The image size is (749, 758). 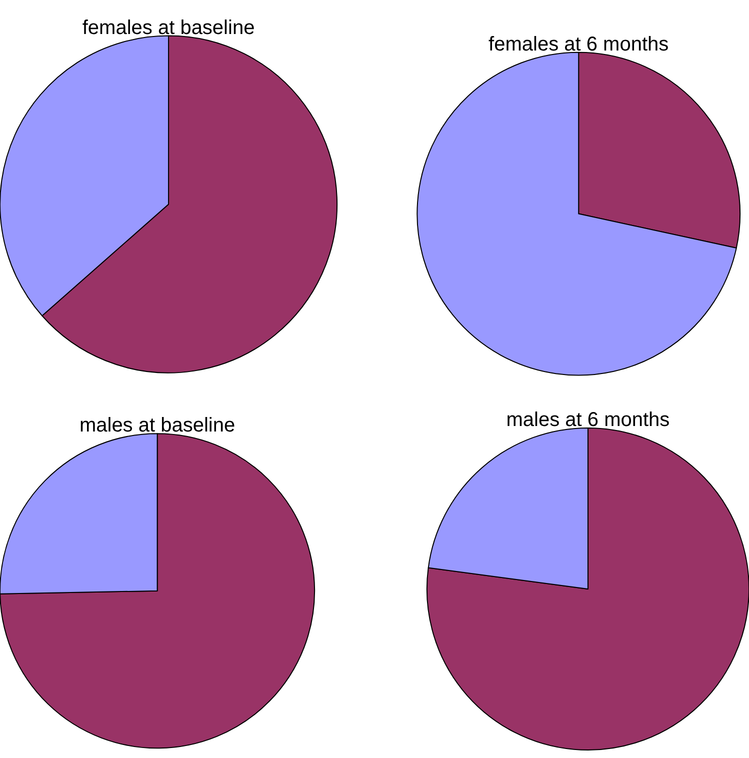 What do you see at coordinates (578, 44) in the screenshot?
I see `chart-title: females at 6 months` at bounding box center [578, 44].